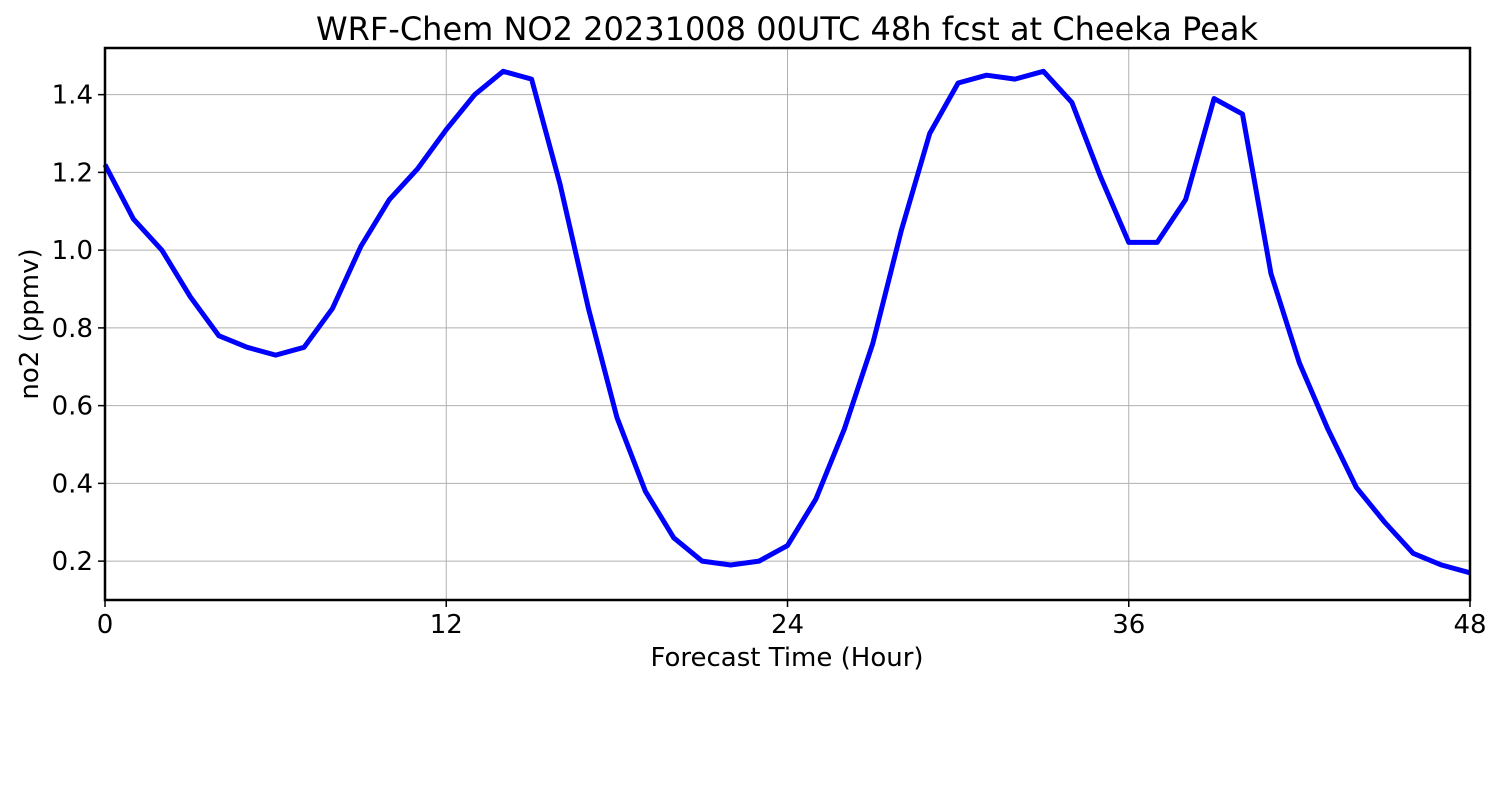  Describe the element at coordinates (72, 562) in the screenshot. I see `y-tick-label: 0.2` at that location.